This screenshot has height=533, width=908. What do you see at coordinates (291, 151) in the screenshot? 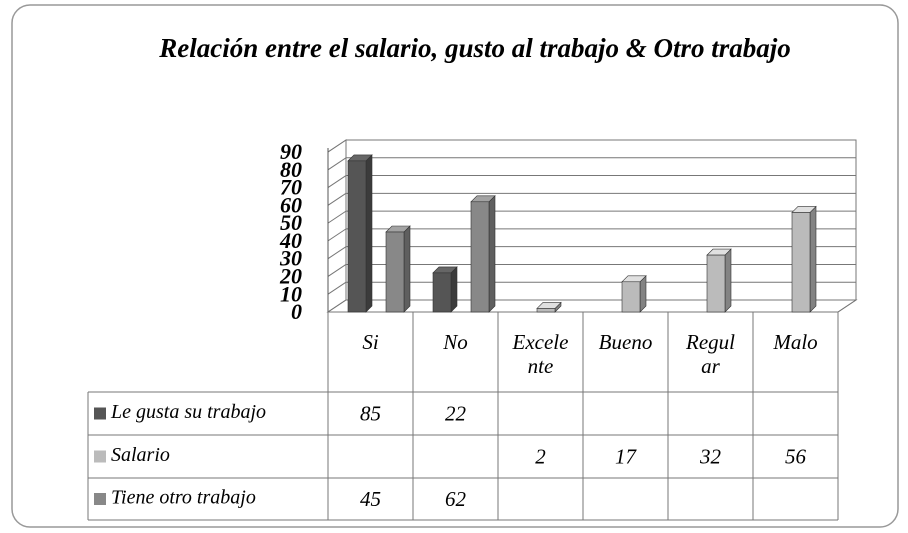
I see `y-tick-label: 90` at bounding box center [291, 151].